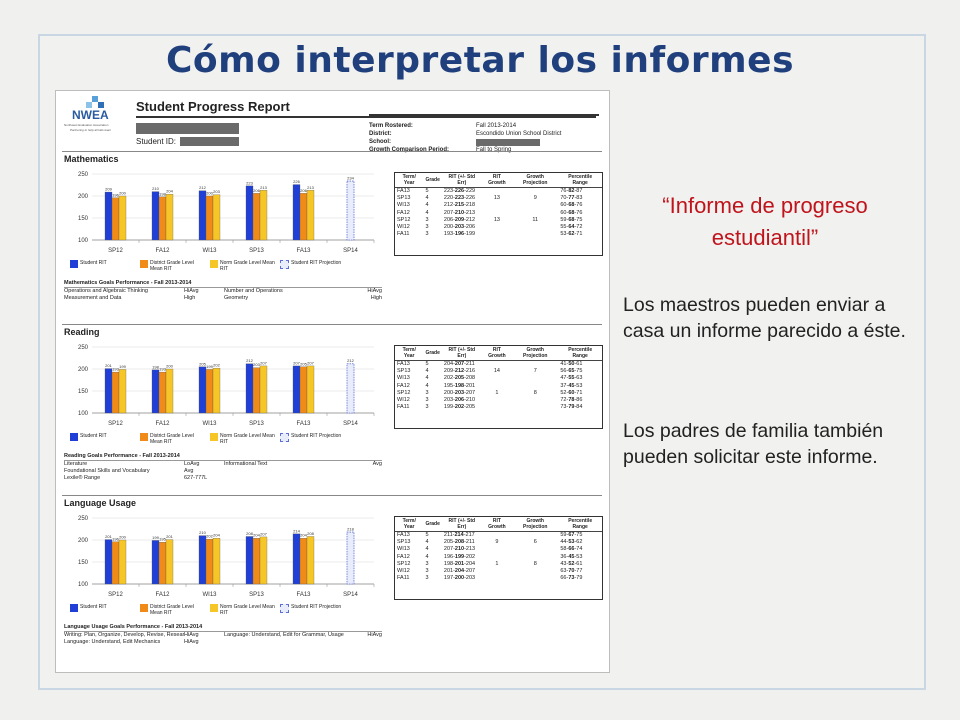 This screenshot has width=960, height=720. What do you see at coordinates (303, 251) in the screenshot?
I see `x-tick-label: FA13` at bounding box center [303, 251].